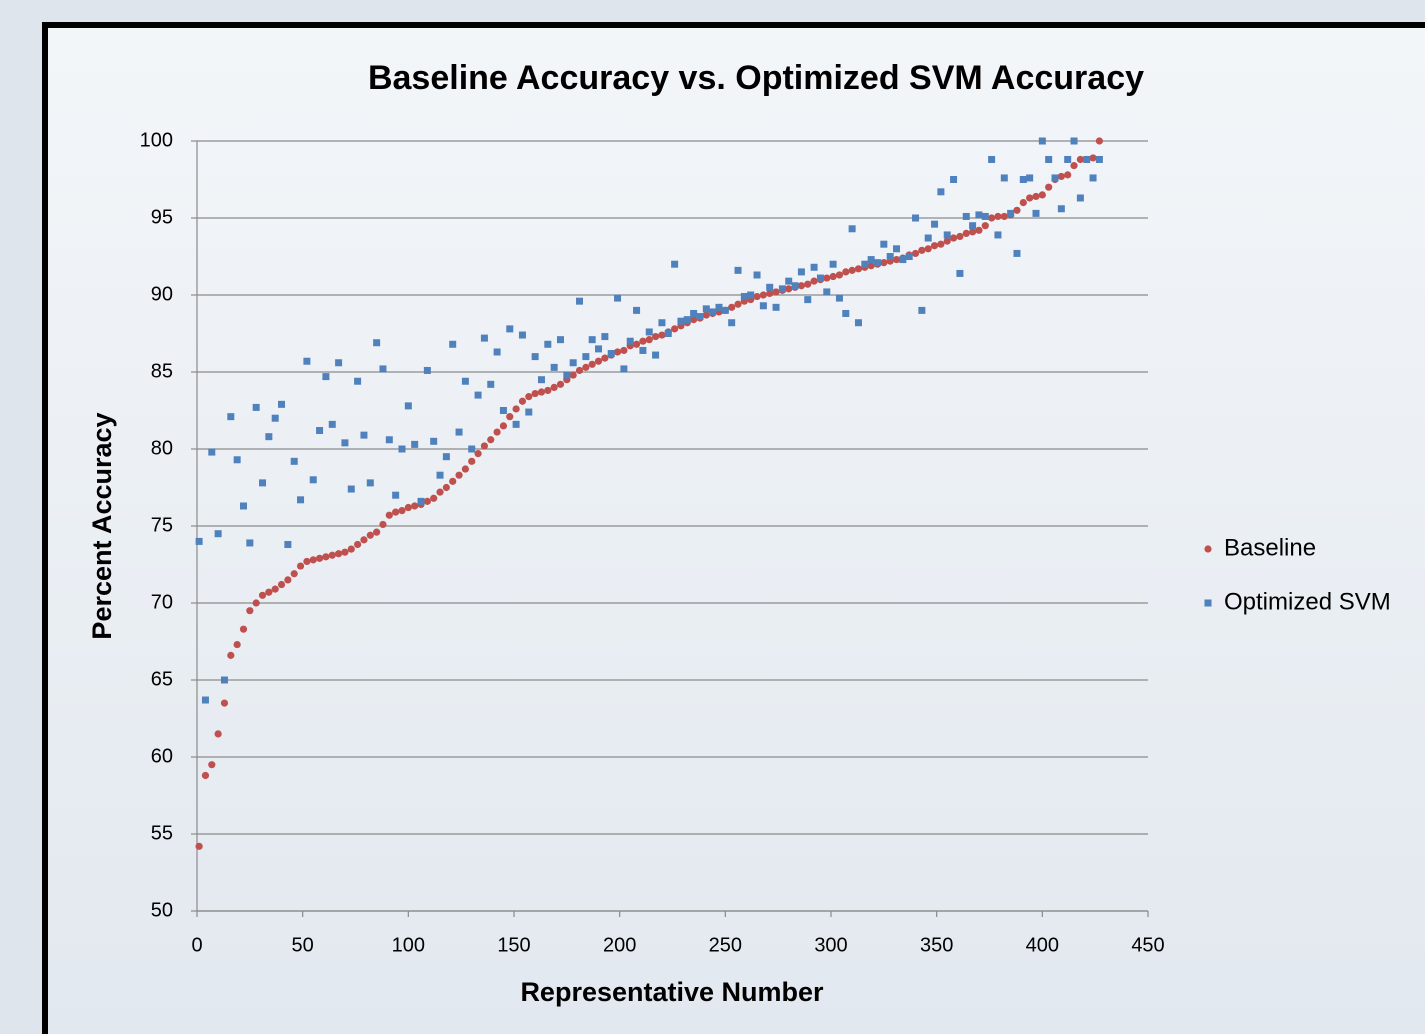 Image resolution: width=1425 pixels, height=1034 pixels. I want to click on legend: Baseline Optimized SVM, so click(1297, 574).